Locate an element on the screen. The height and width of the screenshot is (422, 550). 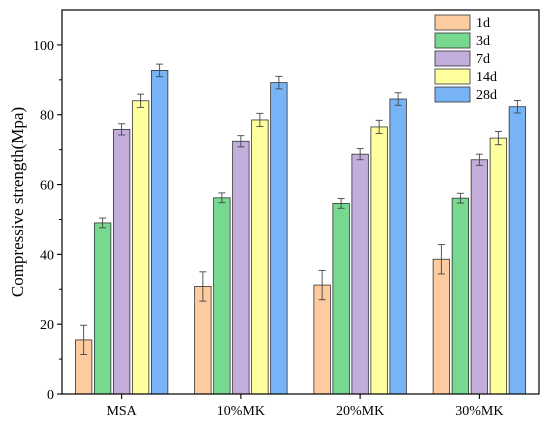
legend-label-28d: 28d is located at coordinates (486, 95).